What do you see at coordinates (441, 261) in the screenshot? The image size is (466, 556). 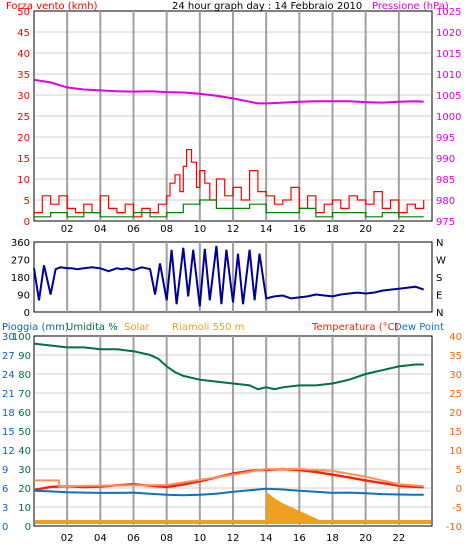 I see `compass-y-tick: W` at bounding box center [441, 261].